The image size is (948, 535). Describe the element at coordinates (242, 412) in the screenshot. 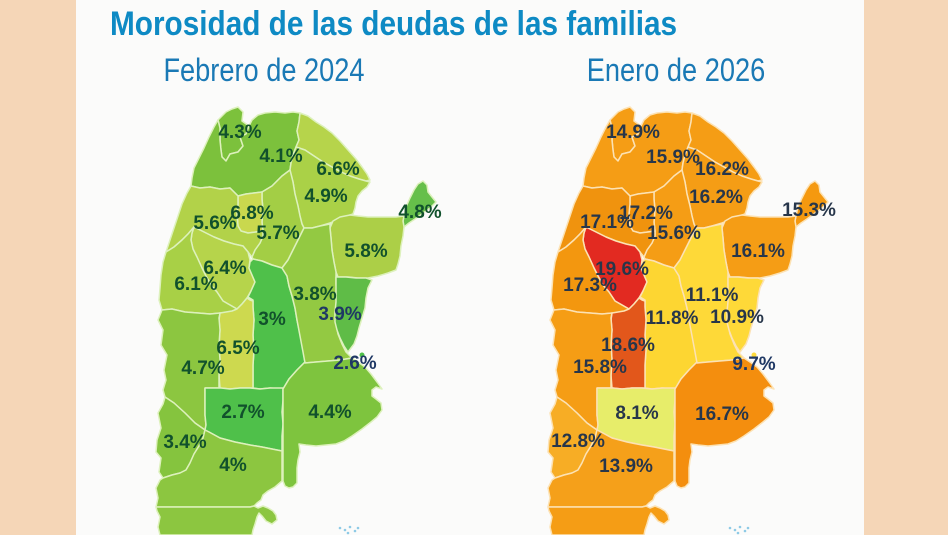

I see `svg-text: 2.7%` at that location.